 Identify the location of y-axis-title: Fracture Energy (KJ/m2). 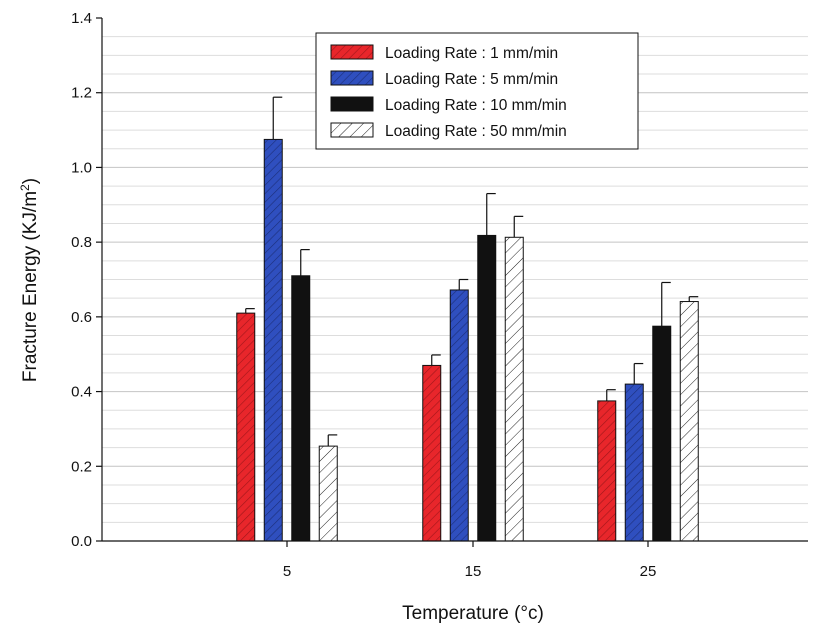
(29, 280).